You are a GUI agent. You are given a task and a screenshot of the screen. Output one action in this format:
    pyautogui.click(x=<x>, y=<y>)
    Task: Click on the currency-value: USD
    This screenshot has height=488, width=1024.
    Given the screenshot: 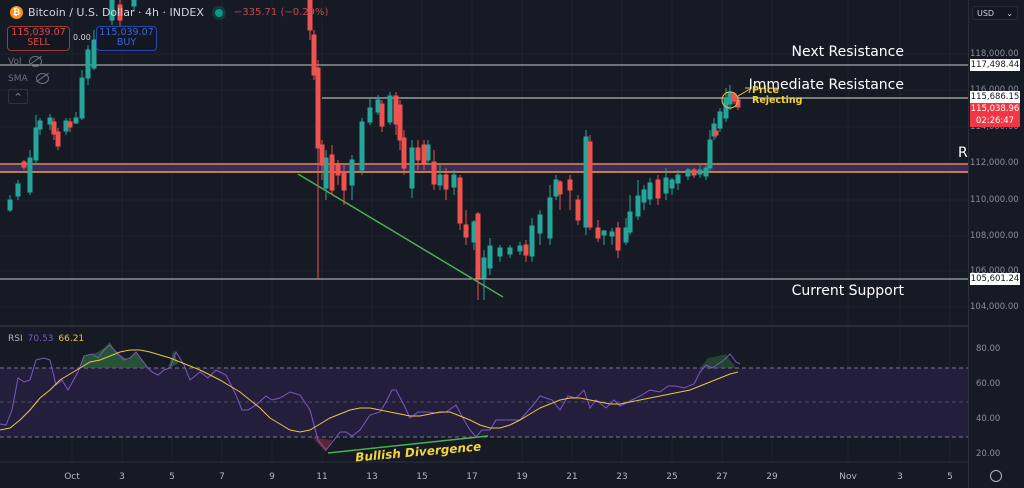 What is the action you would take?
    pyautogui.click(x=986, y=13)
    